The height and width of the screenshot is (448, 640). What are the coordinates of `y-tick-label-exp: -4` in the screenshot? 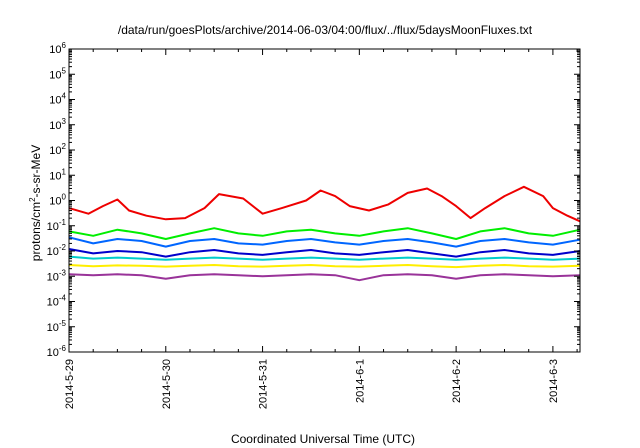 It's located at (63, 298).